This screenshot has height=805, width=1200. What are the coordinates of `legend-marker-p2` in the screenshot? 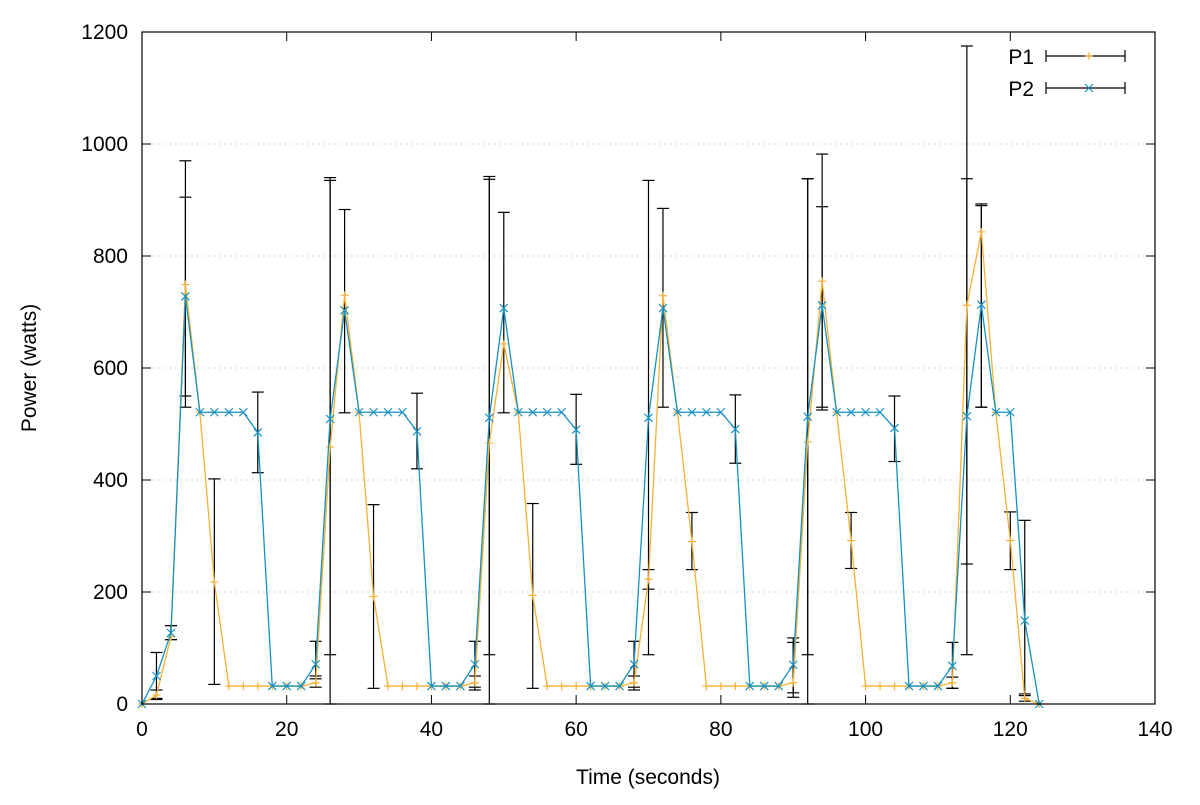 It's located at (1089, 88).